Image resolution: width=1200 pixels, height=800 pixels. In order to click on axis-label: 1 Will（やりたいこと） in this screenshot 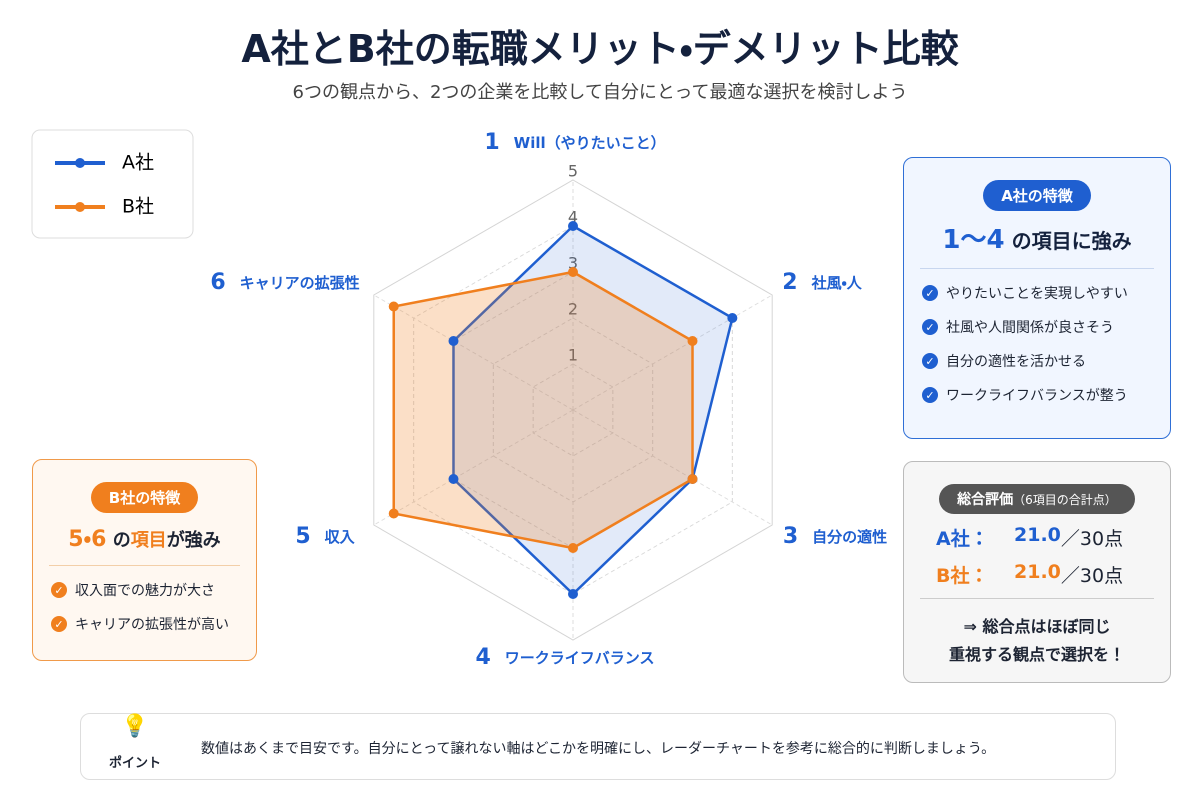, I will do `click(574, 142)`.